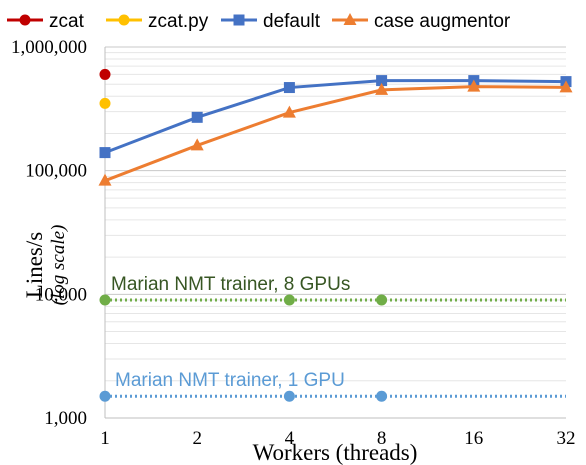 The width and height of the screenshot is (586, 465). I want to click on y-axis-title-group: Lines/s (log scale), so click(45, 265).